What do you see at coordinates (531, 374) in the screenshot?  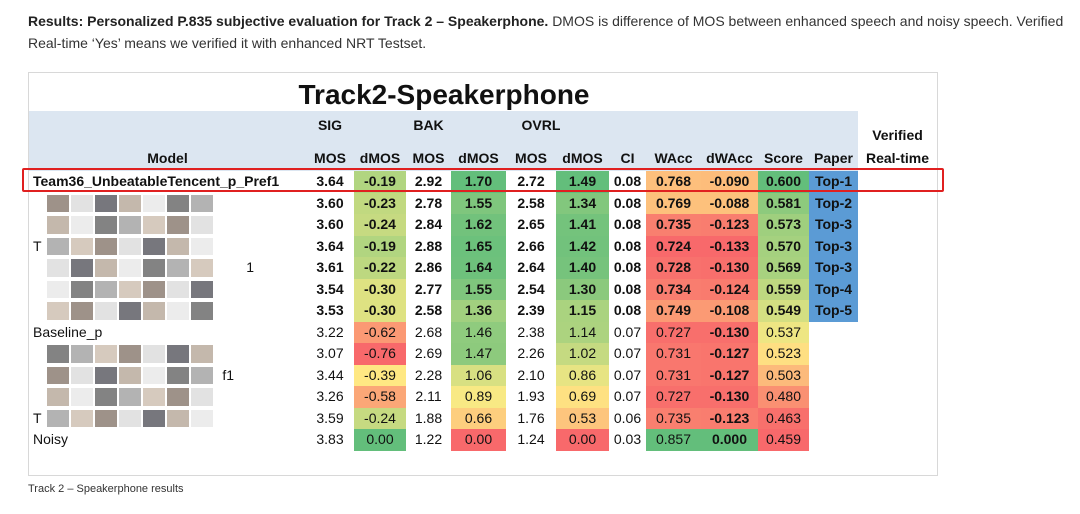 I see `cell: 2.10` at bounding box center [531, 374].